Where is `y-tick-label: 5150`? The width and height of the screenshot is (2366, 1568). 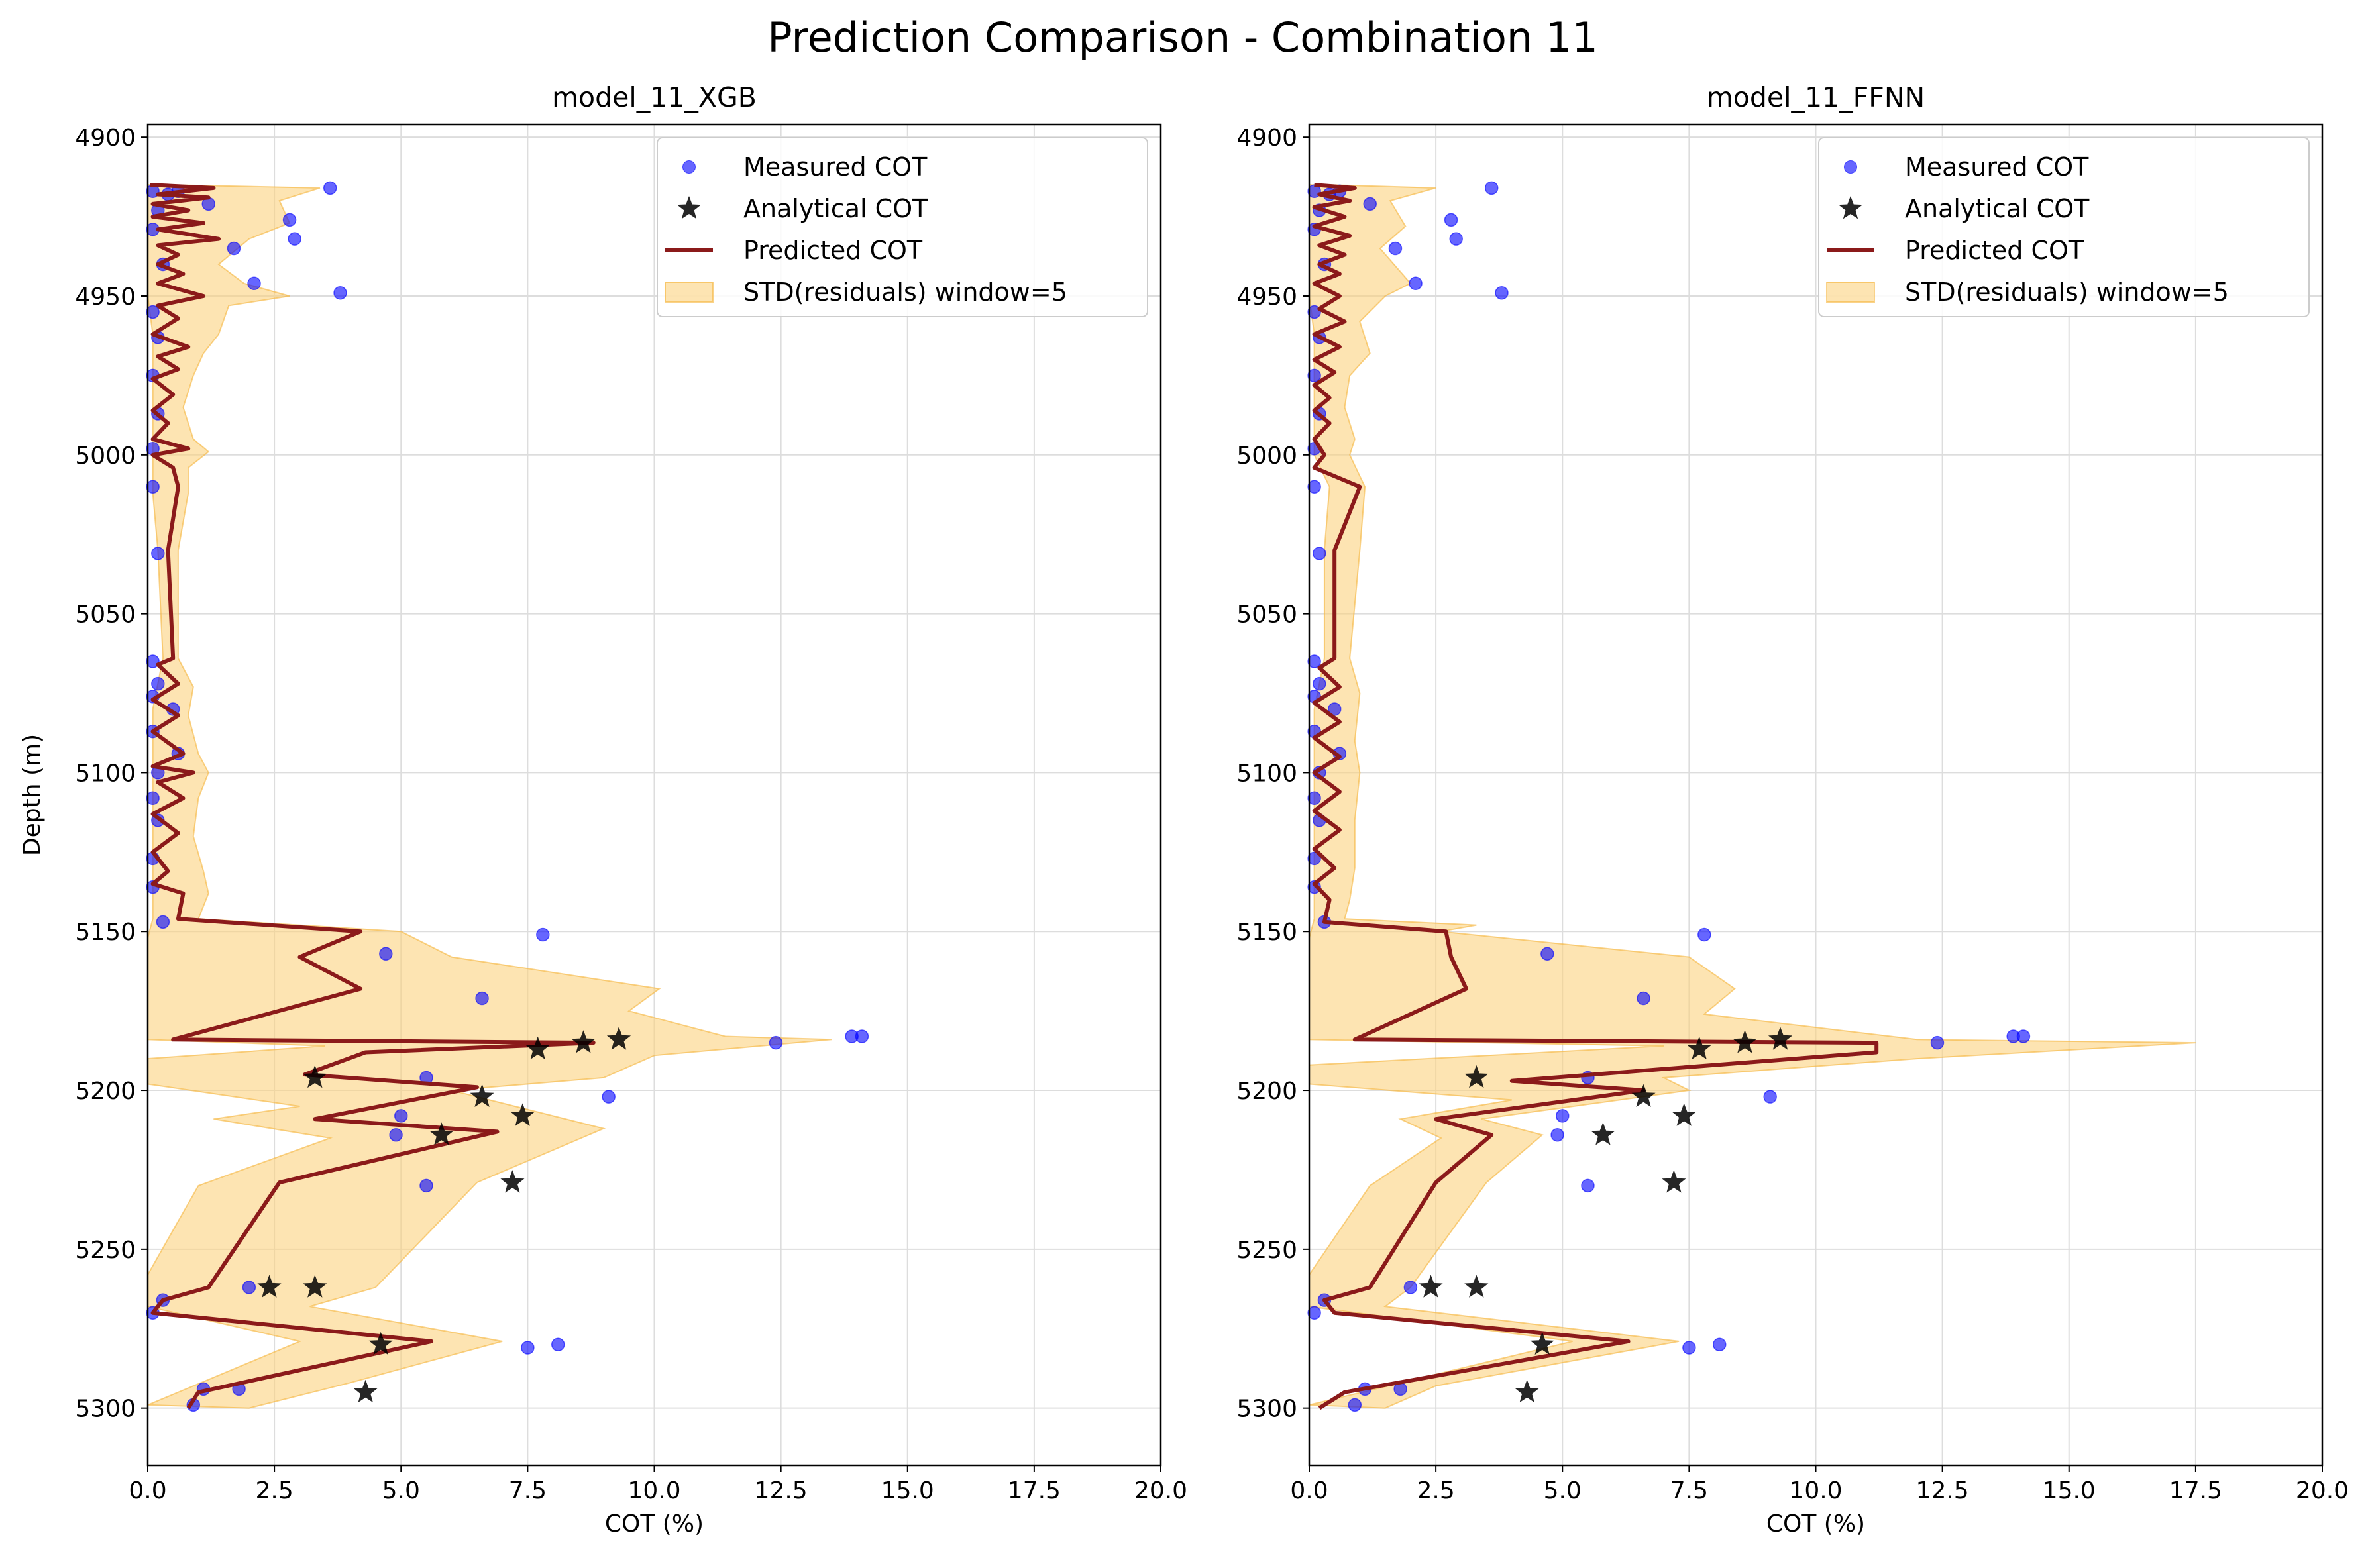
y-tick-label: 5150 is located at coordinates (105, 932).